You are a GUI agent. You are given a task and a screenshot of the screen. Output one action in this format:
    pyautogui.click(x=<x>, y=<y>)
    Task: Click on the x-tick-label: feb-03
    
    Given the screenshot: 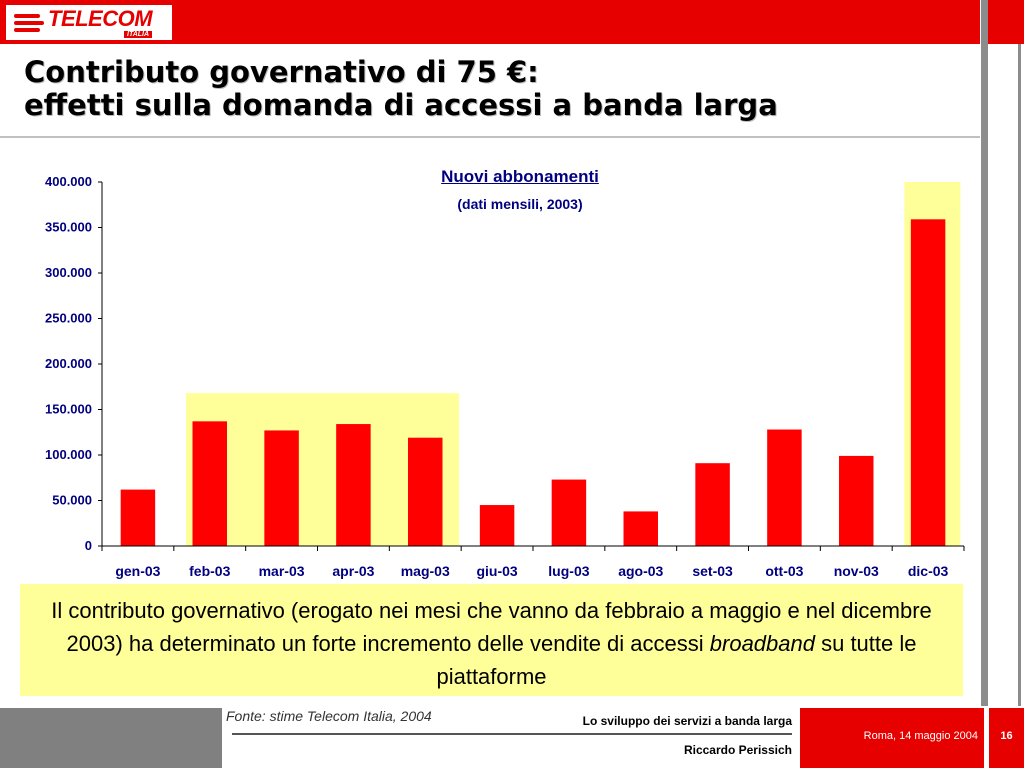 What is the action you would take?
    pyautogui.click(x=209, y=571)
    